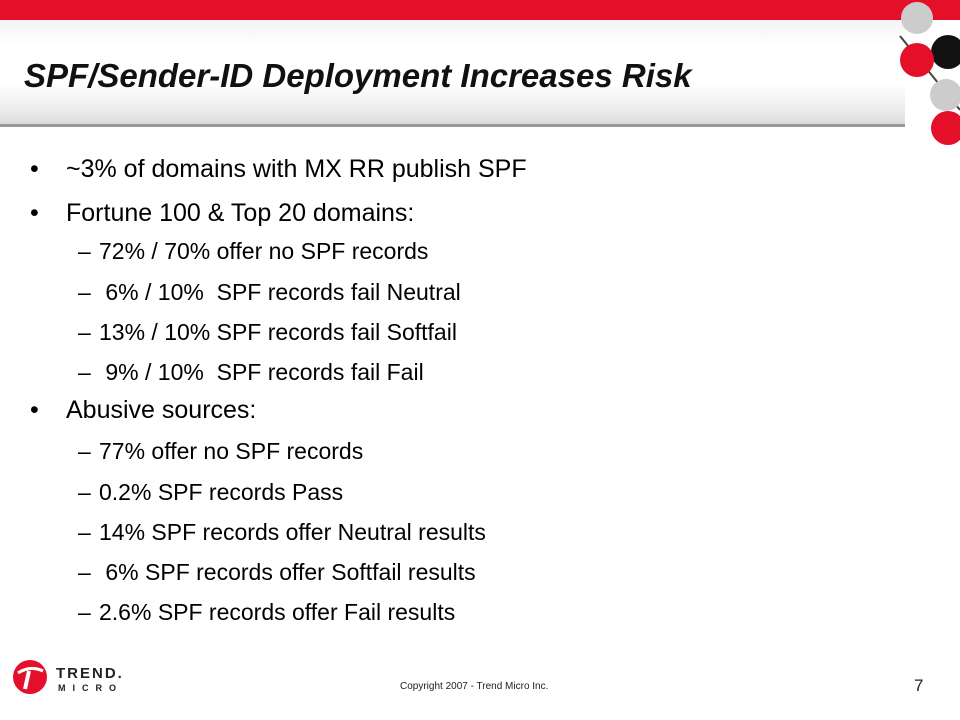 Image resolution: width=960 pixels, height=720 pixels. I want to click on sub-bullet-text: 6% / 10% SPF records fail Neutral, so click(280, 292).